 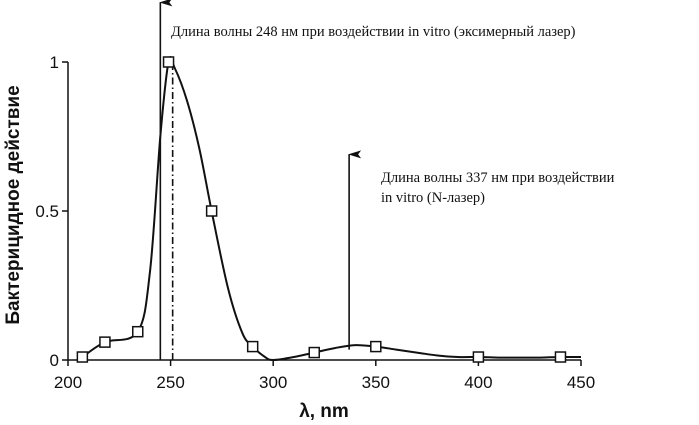 I want to click on y-axis-title: Бактерицидное действие, so click(x=13, y=204).